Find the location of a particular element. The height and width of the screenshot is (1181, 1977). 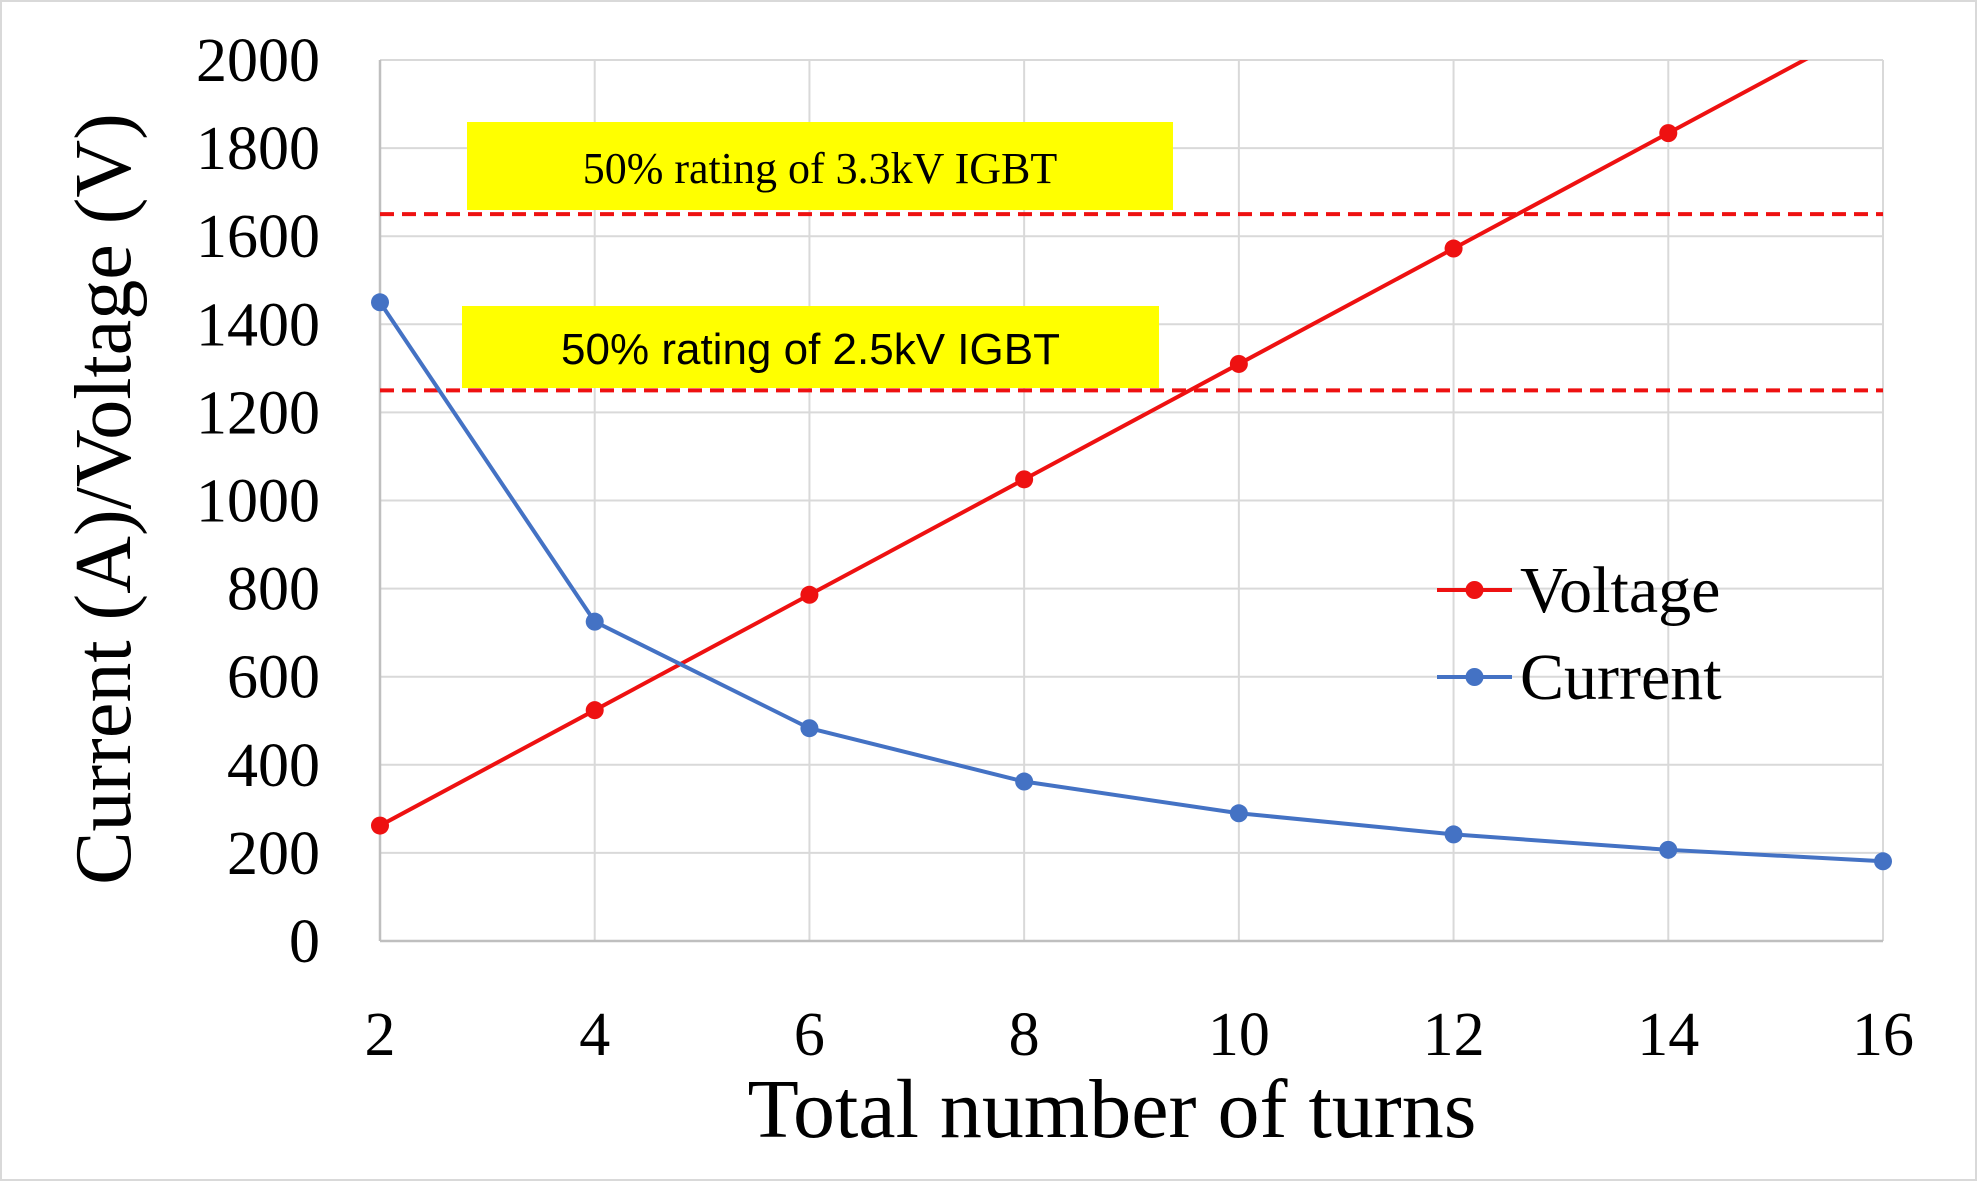

reference-line-label: 50% rating of 3.3kV IGBT is located at coordinates (820, 168).